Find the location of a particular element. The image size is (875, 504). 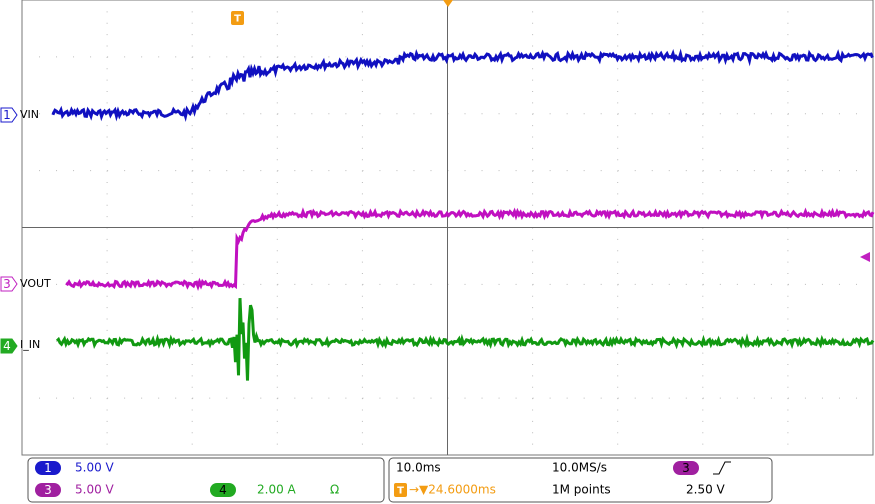

channel-number: 3 is located at coordinates (7, 284).